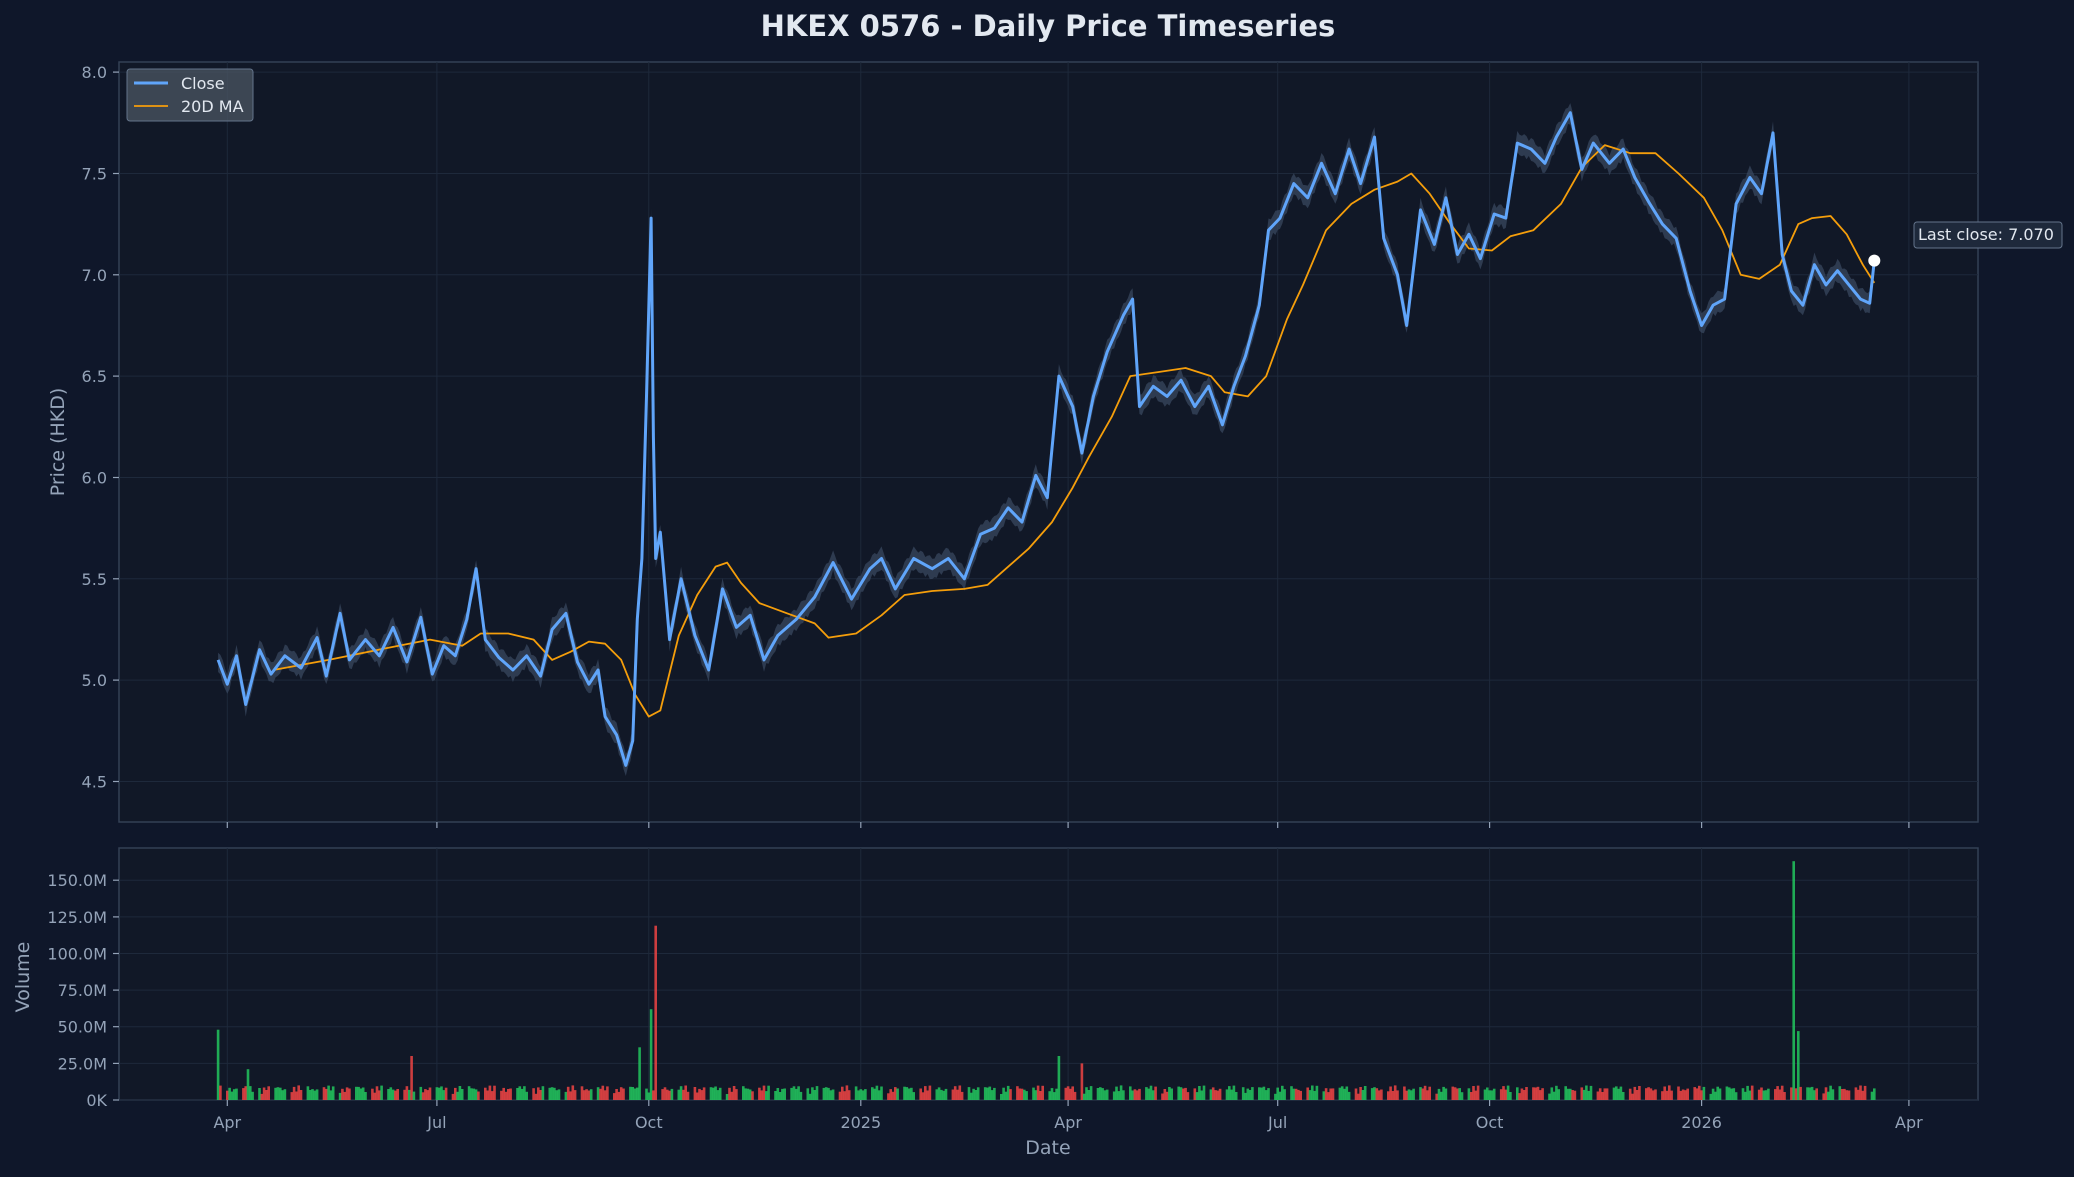 The width and height of the screenshot is (2074, 1177). What do you see at coordinates (77, 880) in the screenshot?
I see `volume-y-tick-label: 150.0M` at bounding box center [77, 880].